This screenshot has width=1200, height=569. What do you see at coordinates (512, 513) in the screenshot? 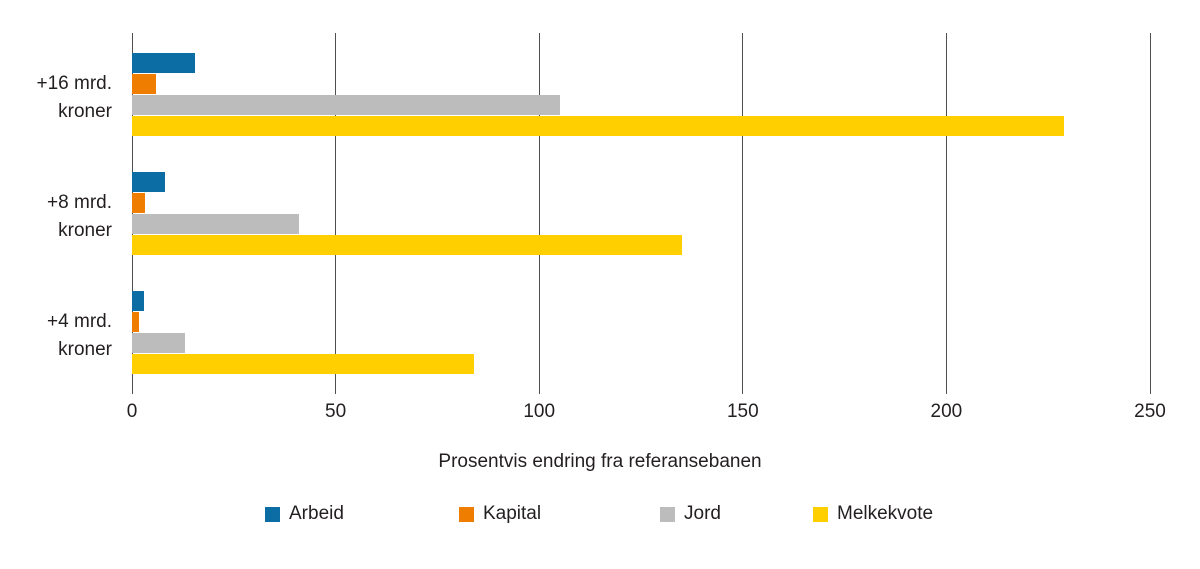
I see `legend-label: Kapital` at bounding box center [512, 513].